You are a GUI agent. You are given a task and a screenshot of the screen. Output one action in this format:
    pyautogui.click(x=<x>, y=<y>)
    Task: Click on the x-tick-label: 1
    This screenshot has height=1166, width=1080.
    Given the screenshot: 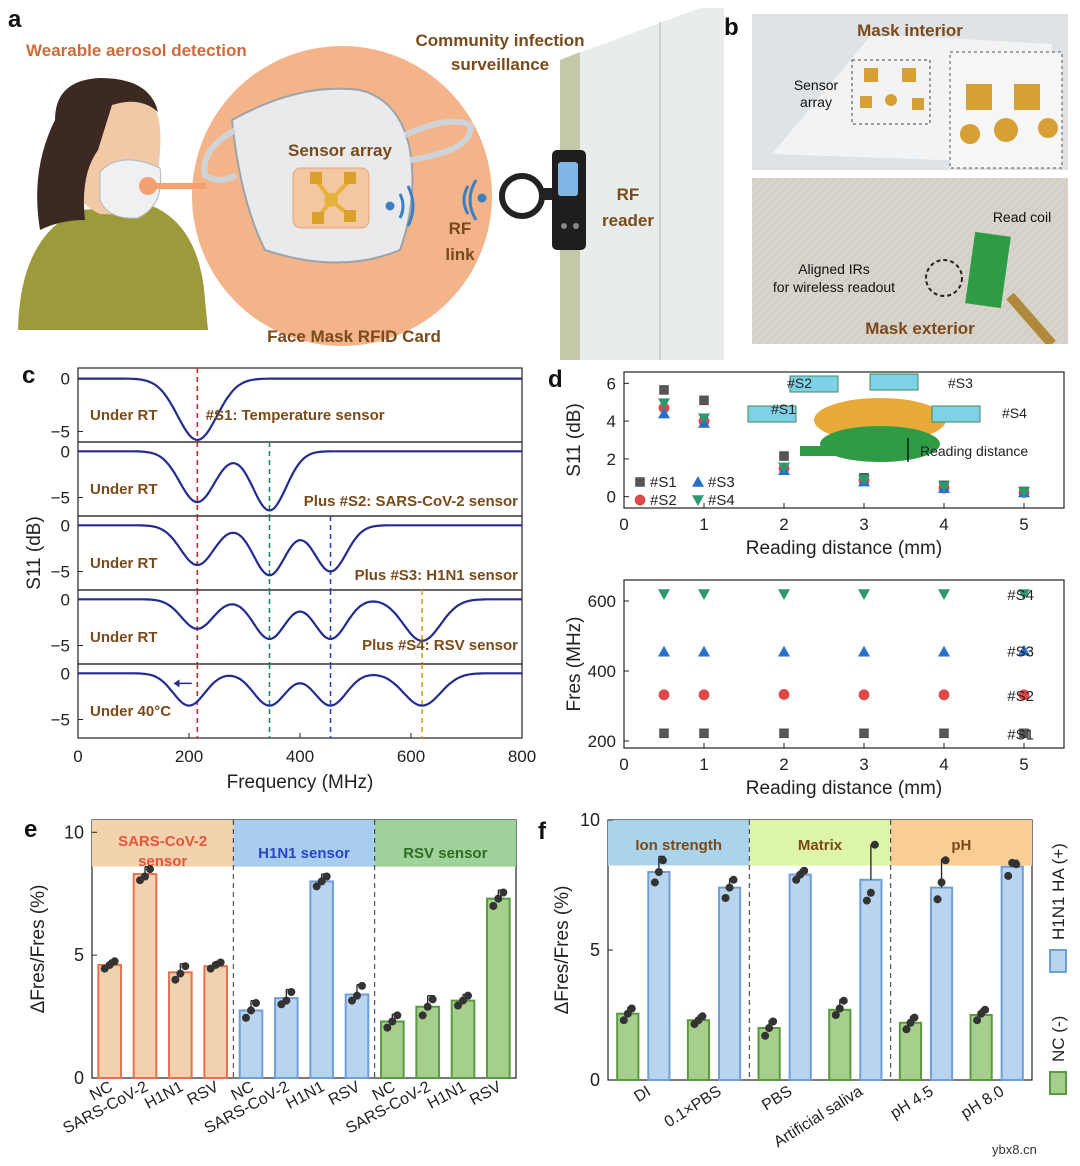 What is the action you would take?
    pyautogui.click(x=703, y=764)
    